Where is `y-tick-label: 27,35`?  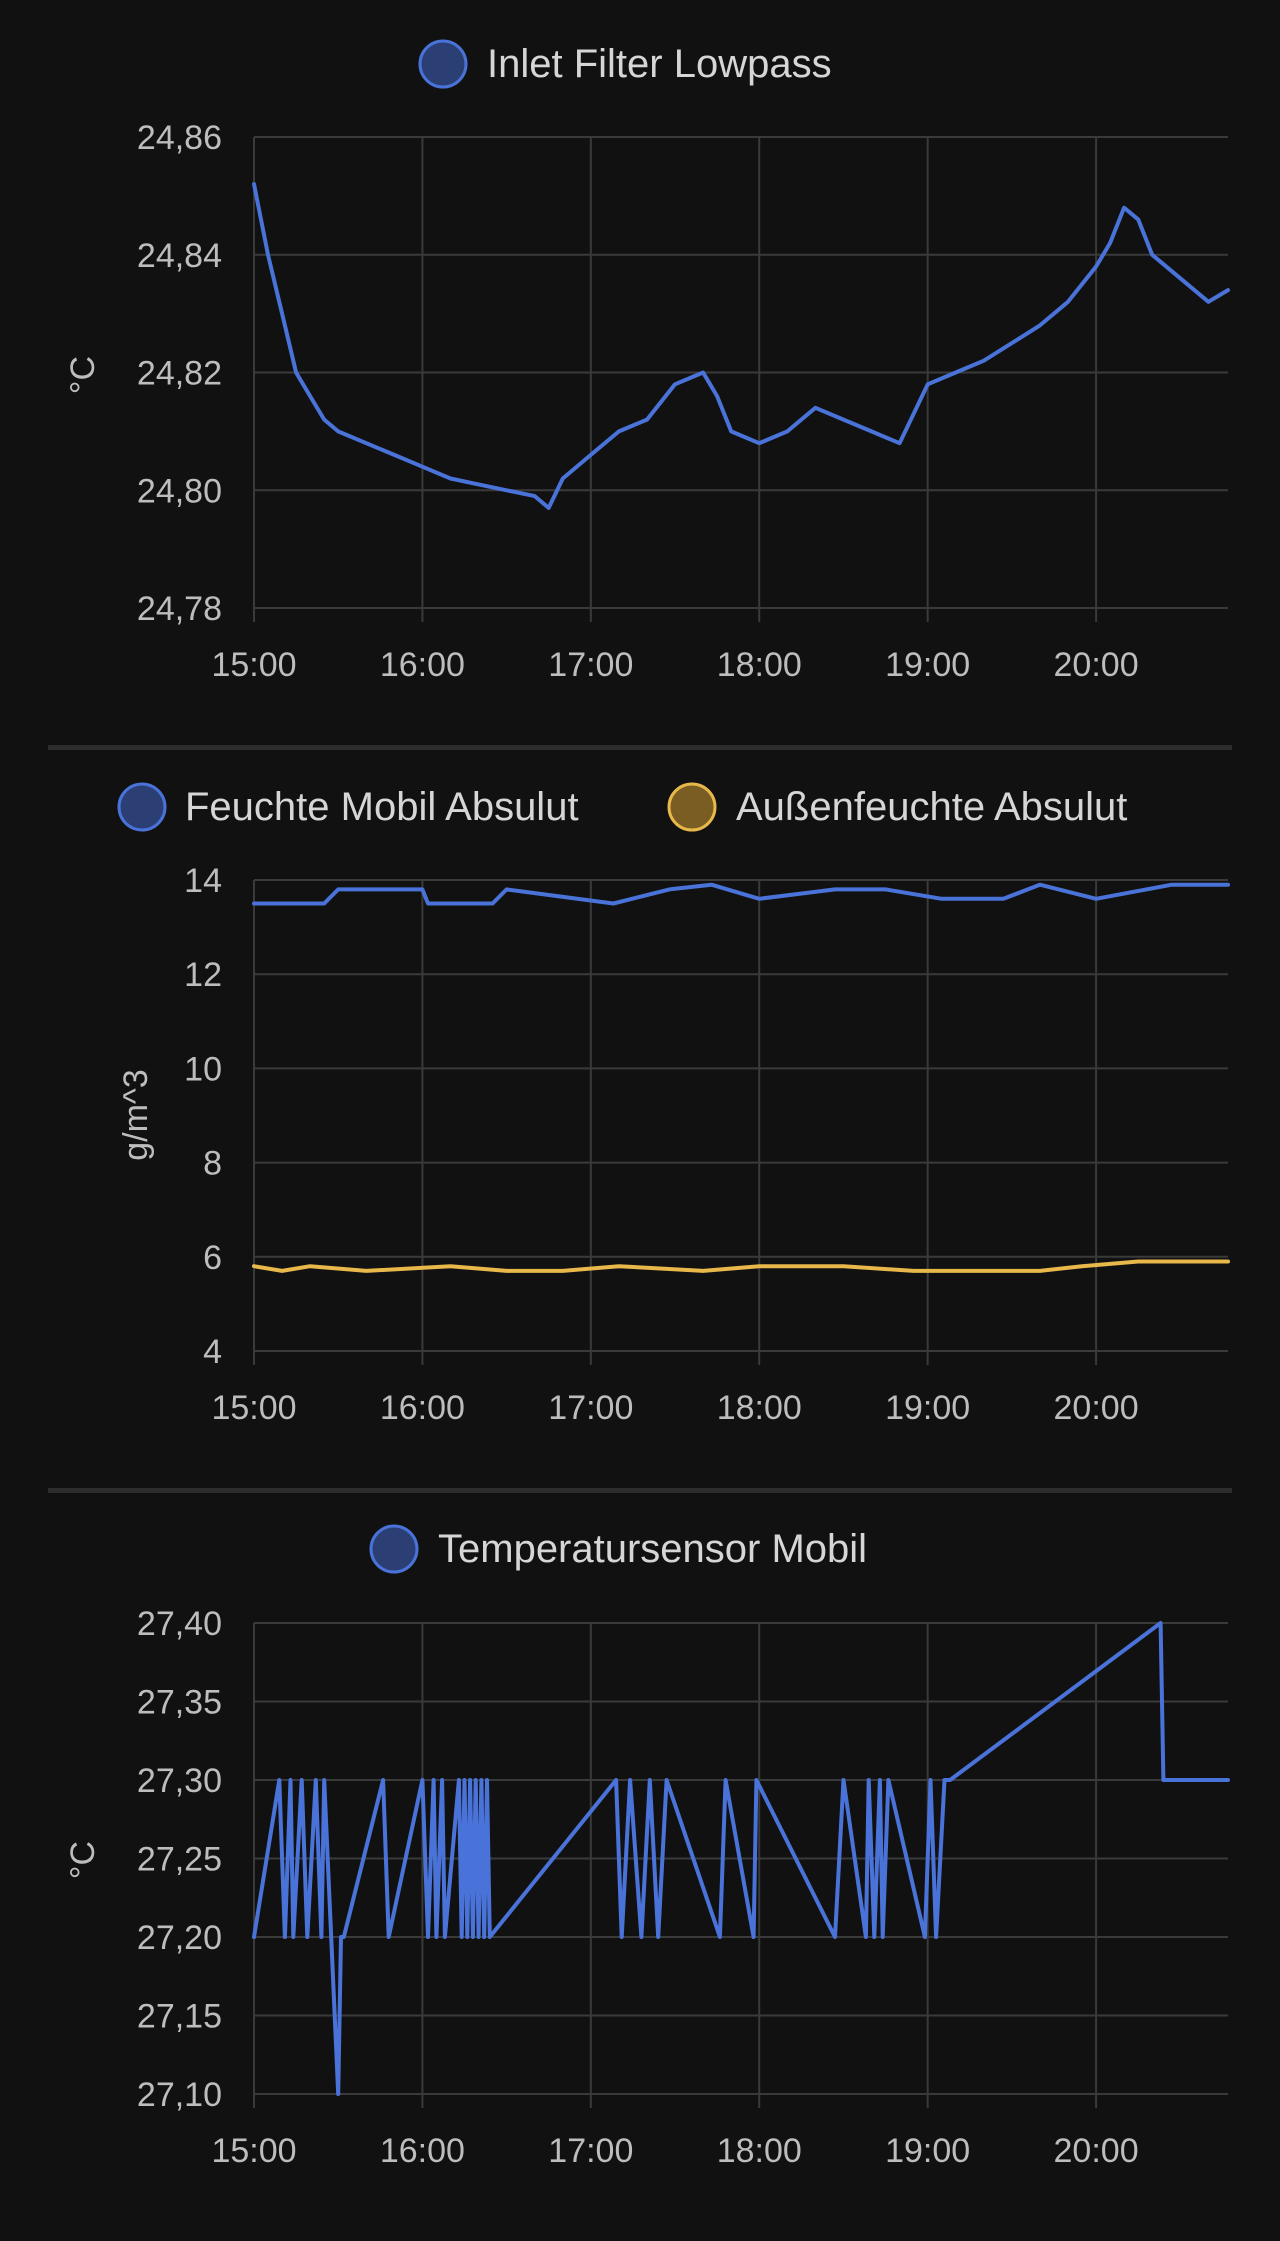 y-tick-label: 27,35 is located at coordinates (179, 1703).